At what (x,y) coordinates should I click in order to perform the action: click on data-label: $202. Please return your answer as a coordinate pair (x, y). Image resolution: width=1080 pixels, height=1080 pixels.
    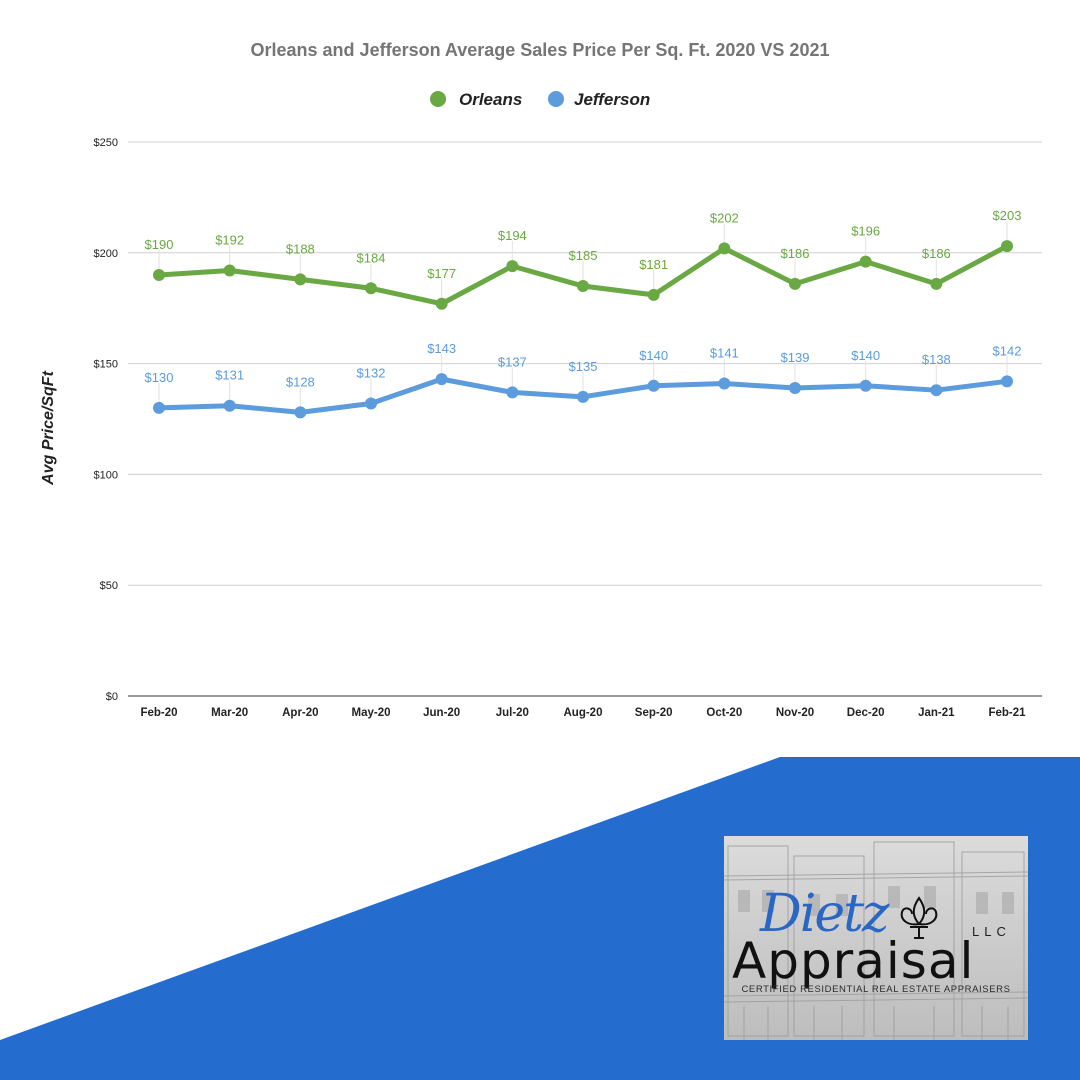
    Looking at the image, I should click on (724, 217).